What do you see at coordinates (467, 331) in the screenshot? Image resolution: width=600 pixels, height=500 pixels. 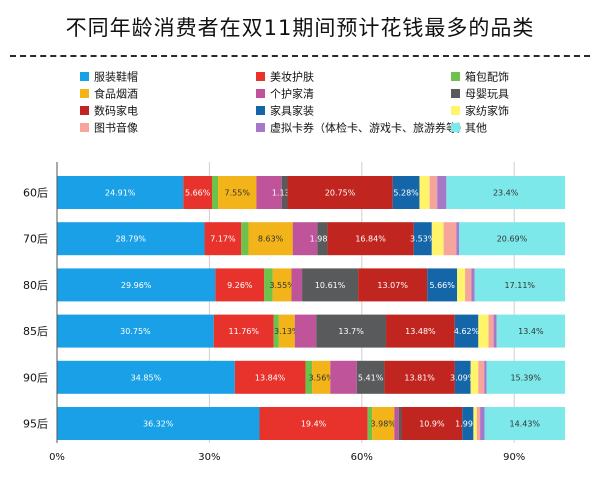 I see `bar-value-label: 4.62%` at bounding box center [467, 331].